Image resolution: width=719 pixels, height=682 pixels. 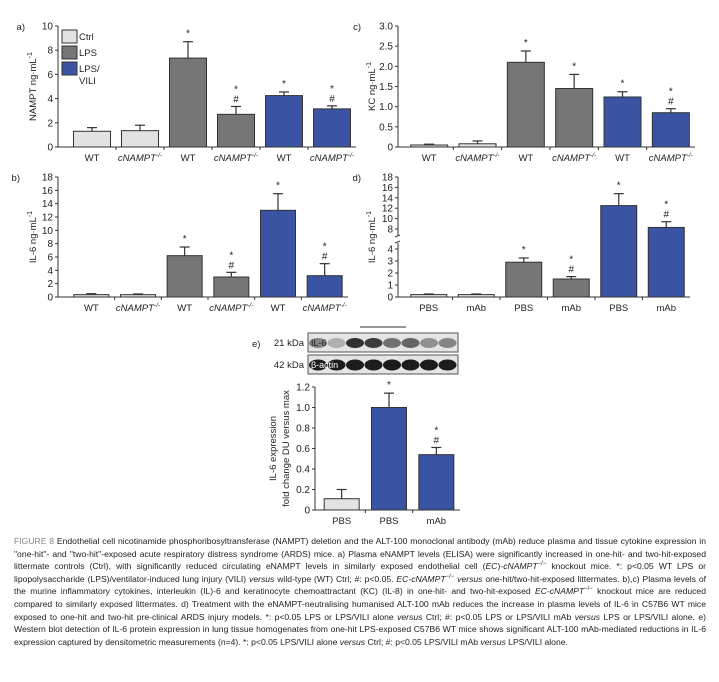 What do you see at coordinates (33, 86) in the screenshot?
I see `y-axis-label: NAMPT ng·mL-1` at bounding box center [33, 86].